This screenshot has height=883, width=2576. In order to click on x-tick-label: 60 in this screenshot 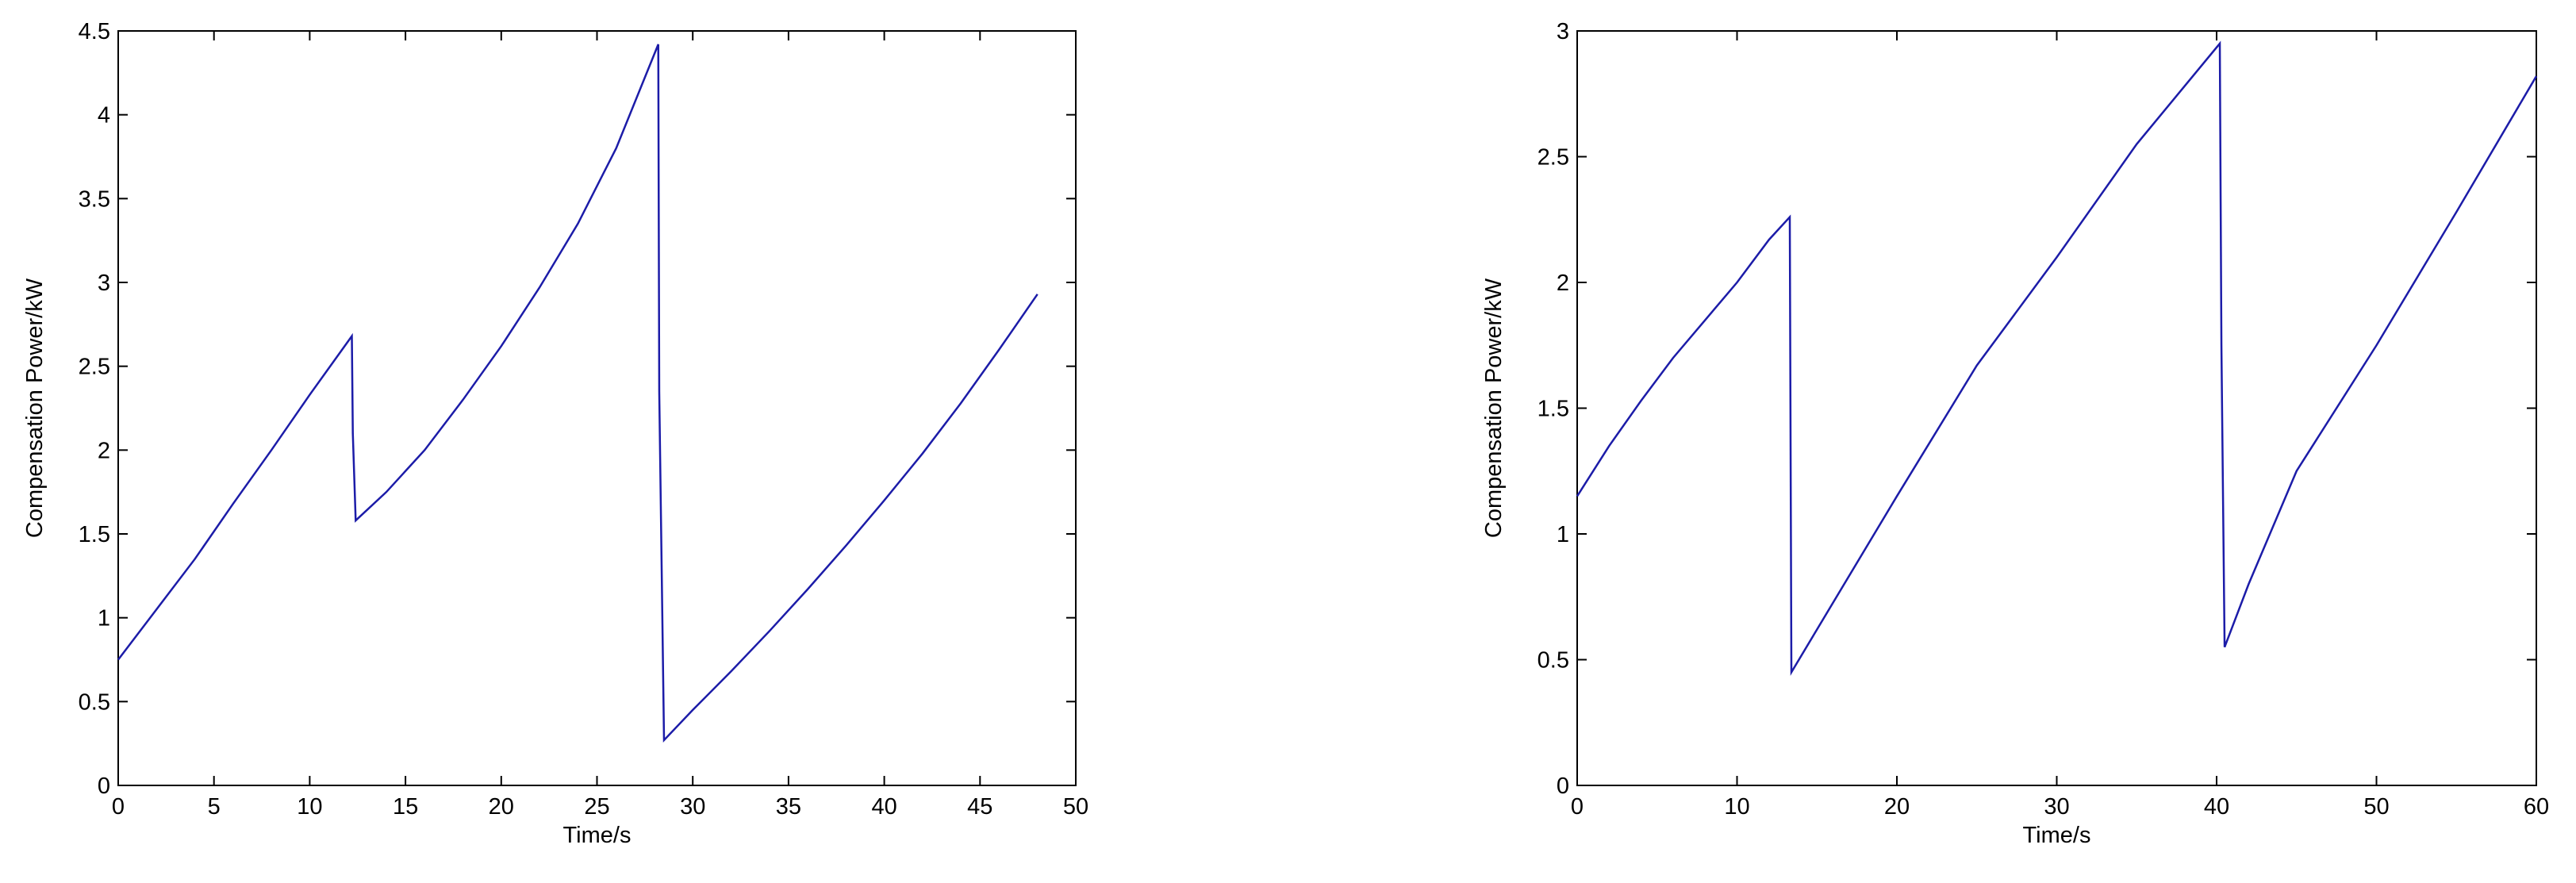, I will do `click(2536, 807)`.